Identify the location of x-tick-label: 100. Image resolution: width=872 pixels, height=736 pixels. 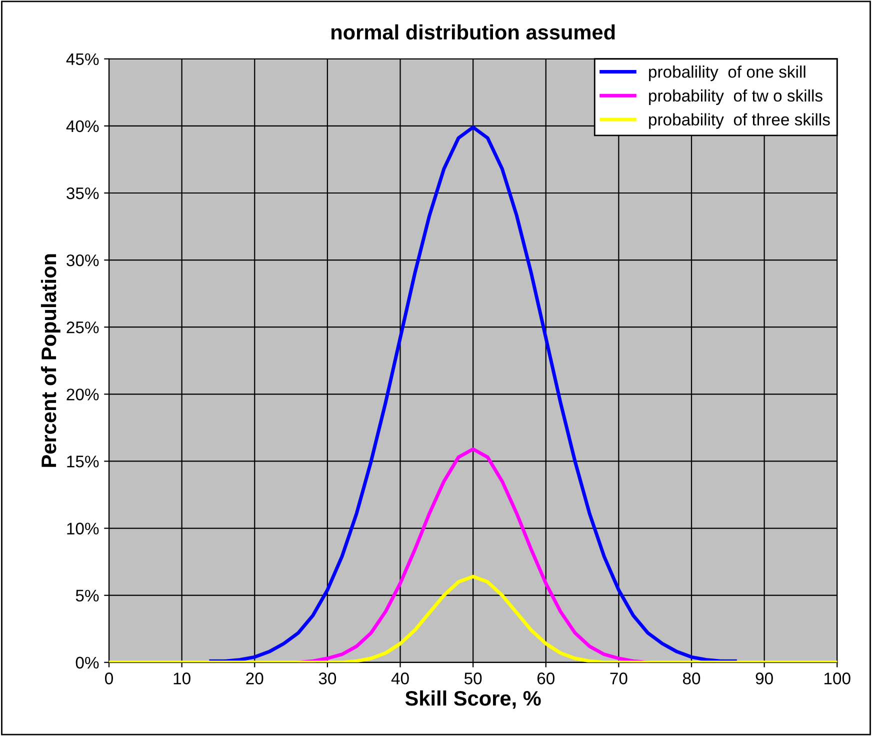
(837, 678).